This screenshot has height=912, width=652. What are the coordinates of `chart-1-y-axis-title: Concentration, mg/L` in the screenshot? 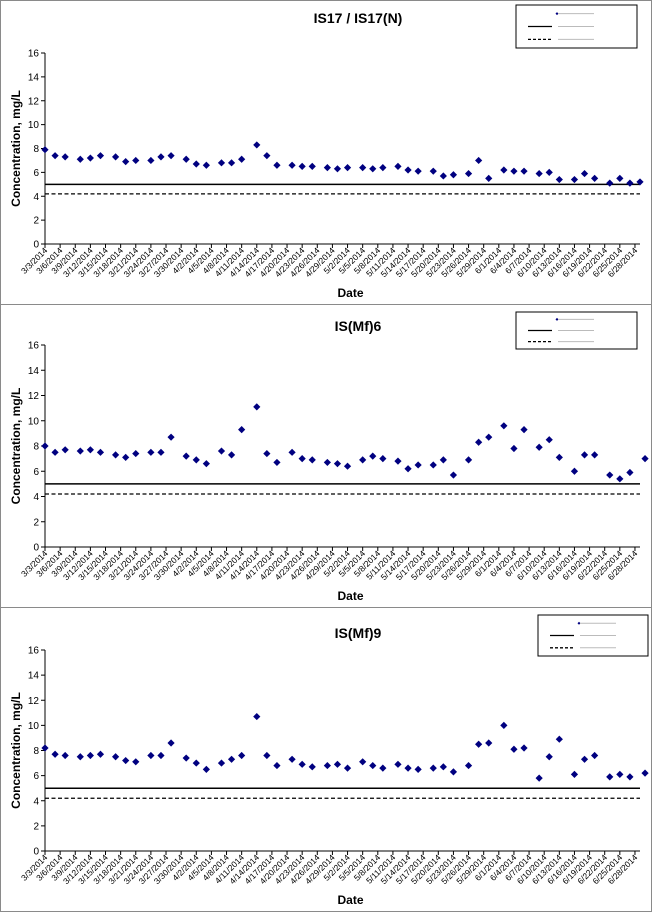 It's located at (16, 446).